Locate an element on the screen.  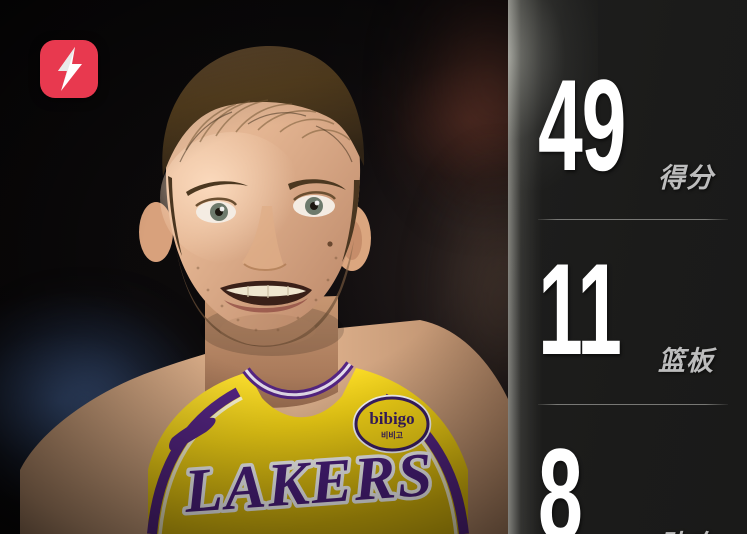
stat-label-points: 得分 is located at coordinates (686, 178).